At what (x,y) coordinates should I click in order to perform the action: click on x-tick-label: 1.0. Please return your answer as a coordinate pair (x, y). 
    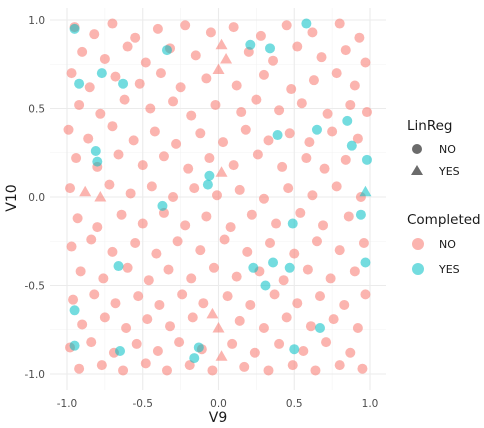
    Looking at the image, I should click on (370, 404).